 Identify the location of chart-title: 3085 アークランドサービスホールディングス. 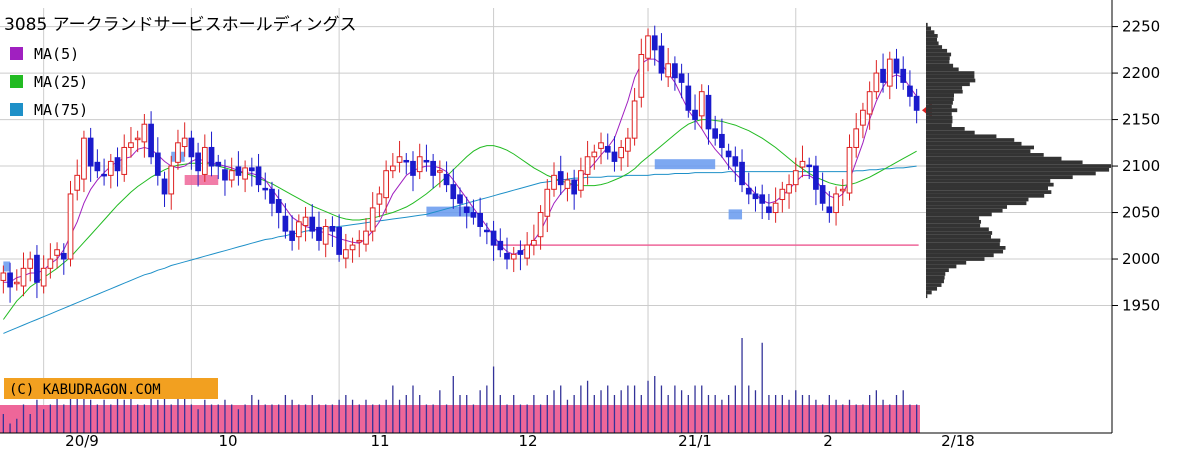
(180, 24).